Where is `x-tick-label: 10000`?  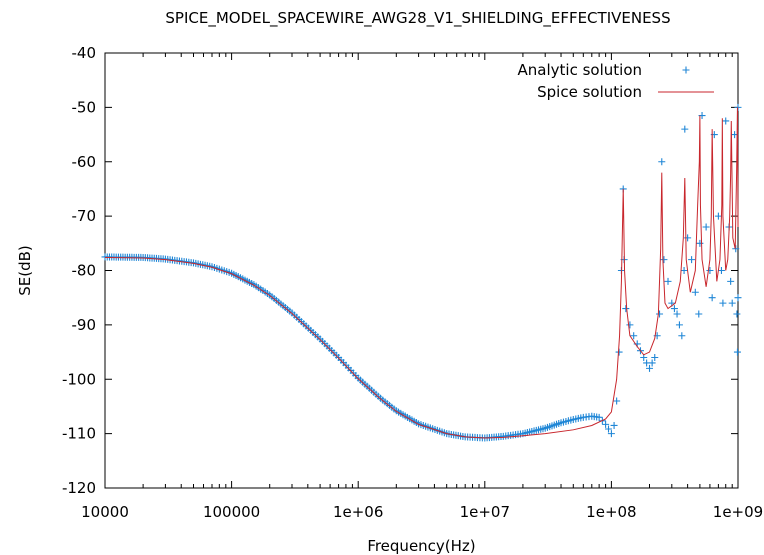
x-tick-label: 10000 is located at coordinates (105, 512).